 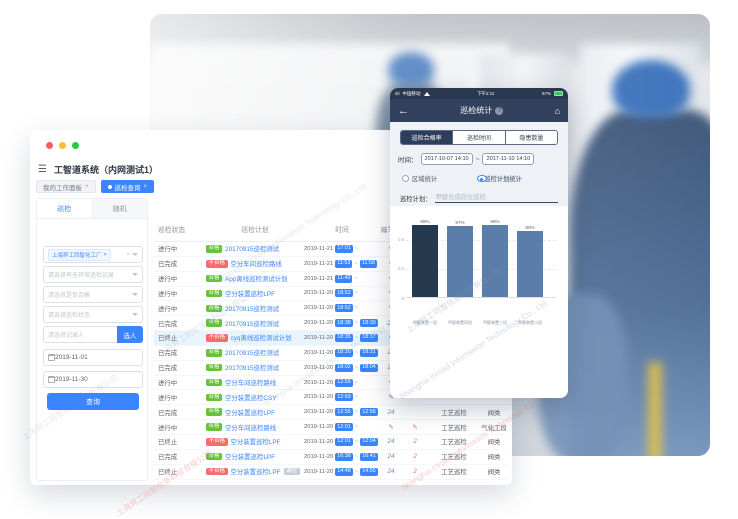 What do you see at coordinates (499, 110) in the screenshot?
I see `help-icon: ?` at bounding box center [499, 110].